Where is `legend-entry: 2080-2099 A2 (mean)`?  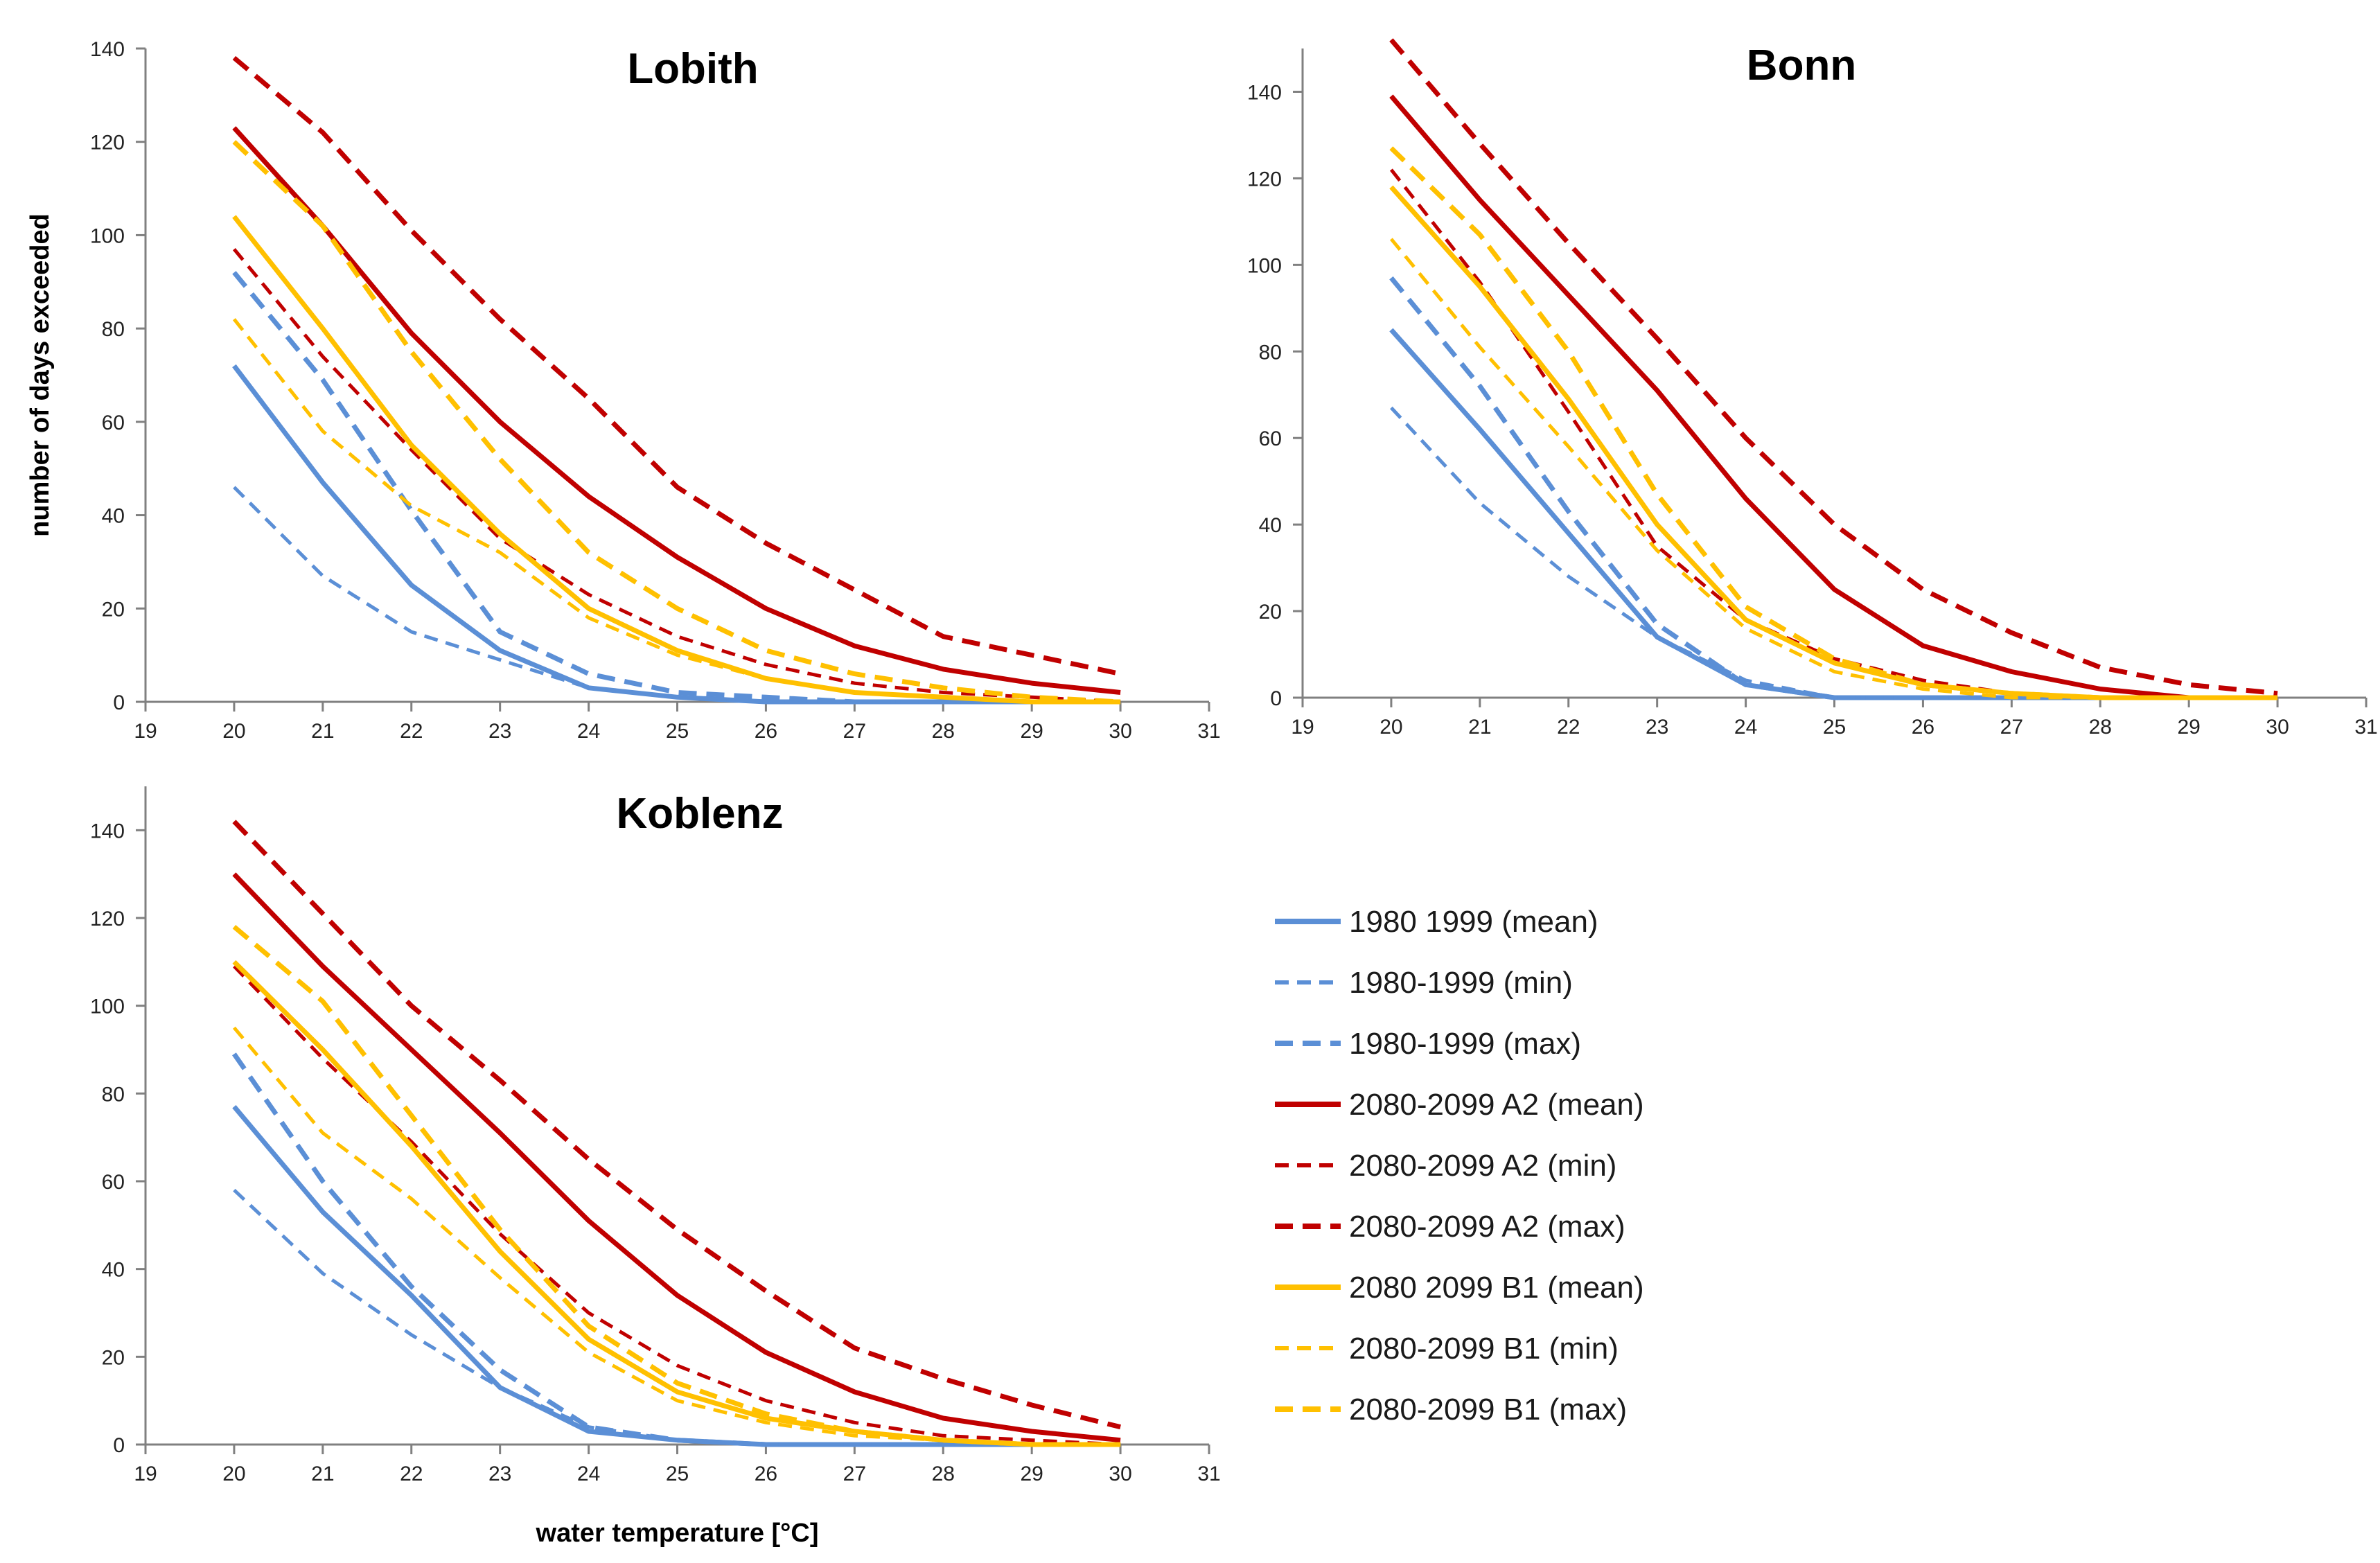 legend-entry: 2080-2099 A2 (mean) is located at coordinates (1459, 1105).